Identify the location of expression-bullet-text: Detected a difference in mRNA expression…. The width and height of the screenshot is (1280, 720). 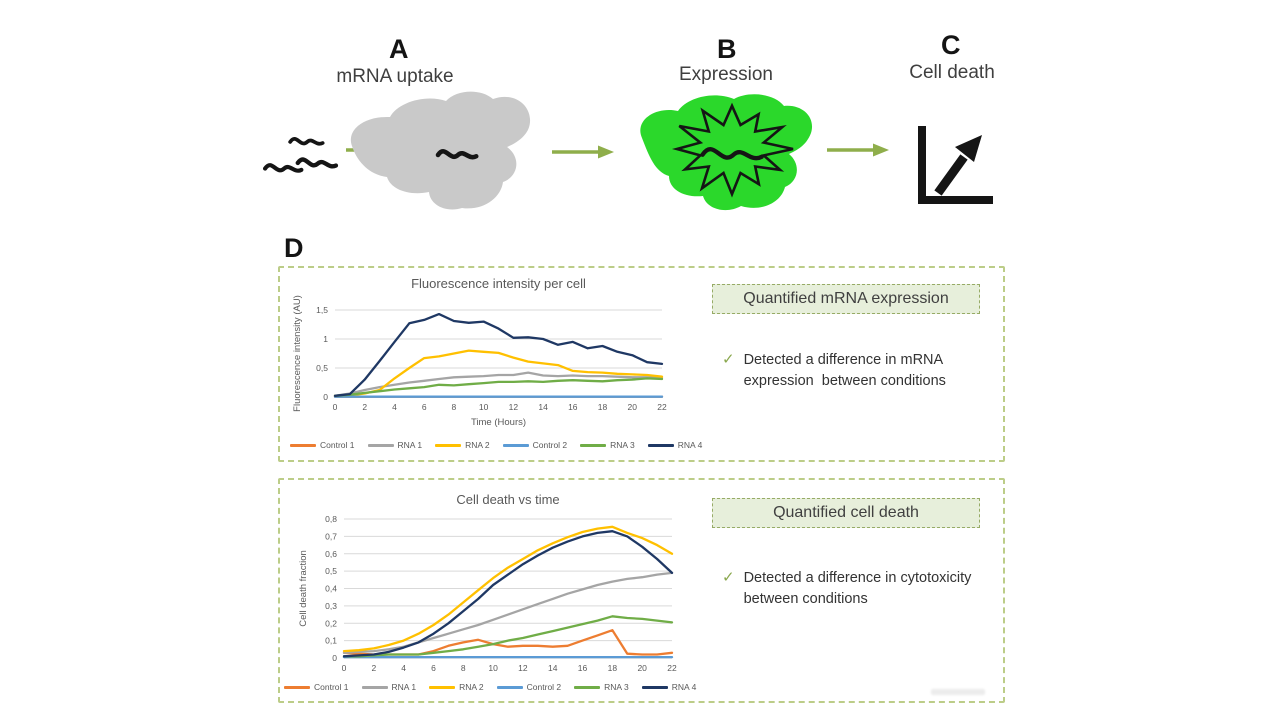
(845, 370).